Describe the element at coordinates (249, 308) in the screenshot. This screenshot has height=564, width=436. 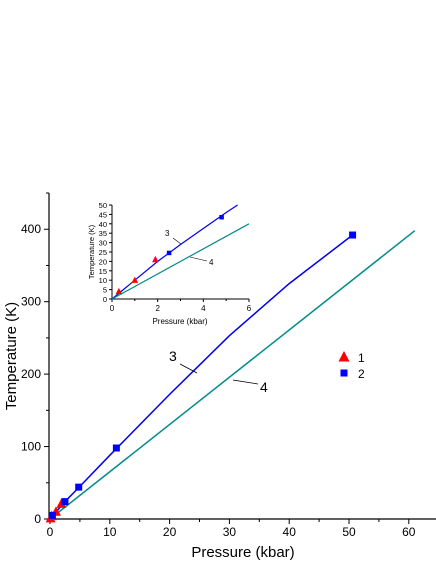
I see `inset-x-tick-label: 6` at that location.